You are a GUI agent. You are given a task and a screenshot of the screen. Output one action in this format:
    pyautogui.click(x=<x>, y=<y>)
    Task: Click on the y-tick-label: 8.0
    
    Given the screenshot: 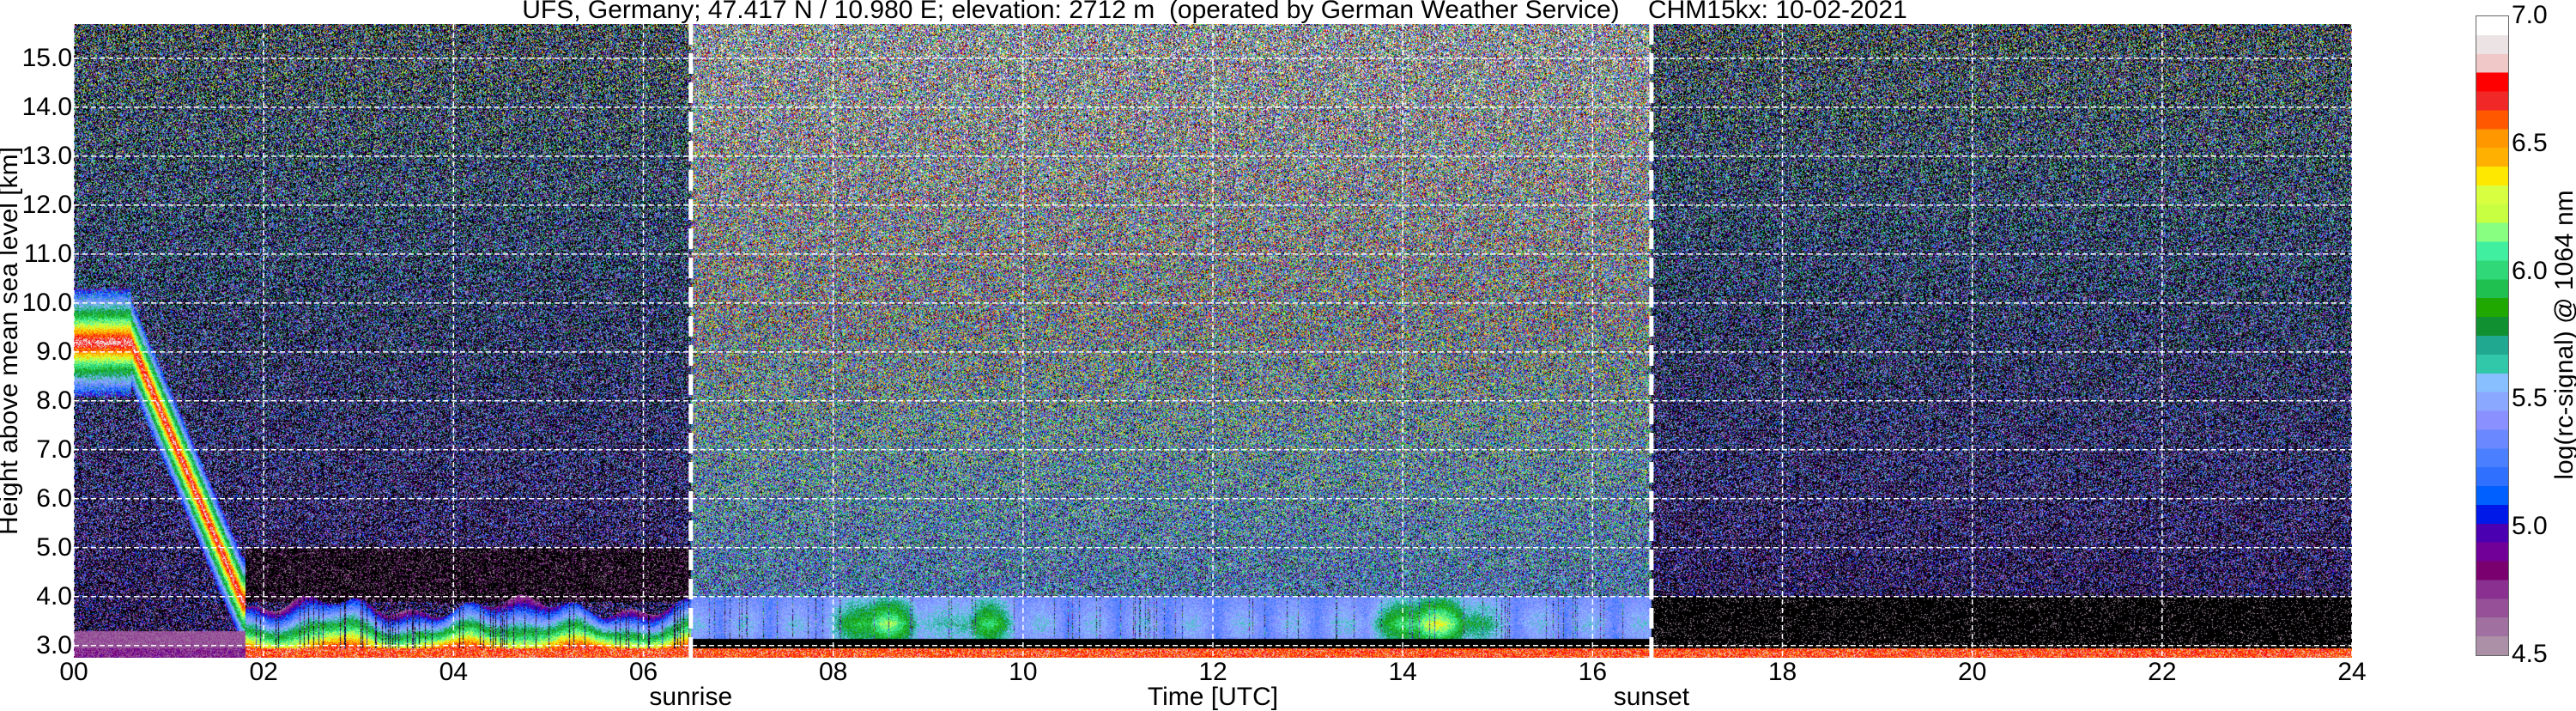 What is the action you would take?
    pyautogui.click(x=54, y=400)
    